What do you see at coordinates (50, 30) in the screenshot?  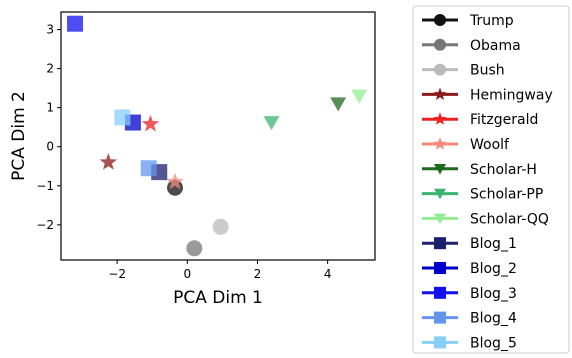 I see `y-tick-label: 3` at bounding box center [50, 30].